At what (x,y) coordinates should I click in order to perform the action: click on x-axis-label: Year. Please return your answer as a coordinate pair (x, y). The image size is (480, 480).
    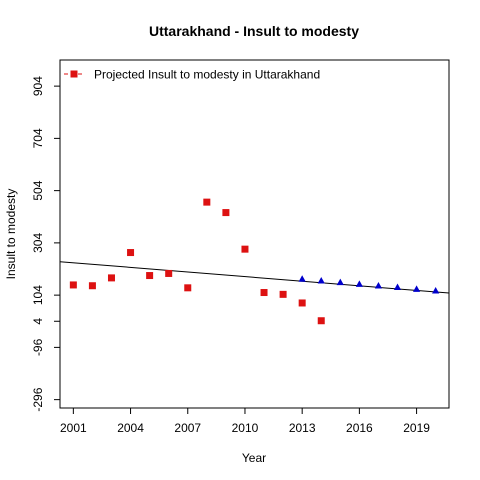
    Looking at the image, I should click on (254, 458).